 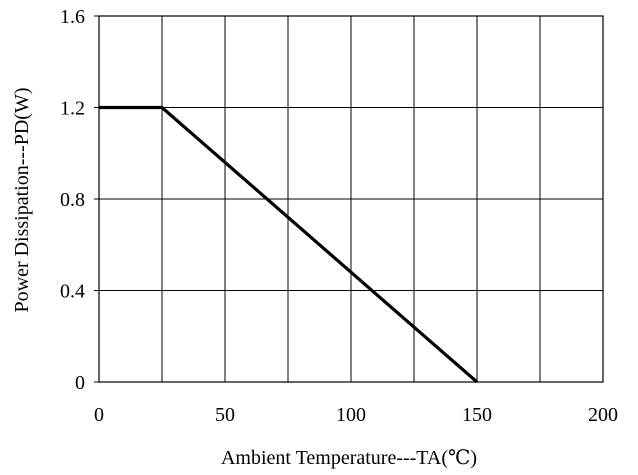 What do you see at coordinates (72, 292) in the screenshot?
I see `y-tick-label: 0.4` at bounding box center [72, 292].